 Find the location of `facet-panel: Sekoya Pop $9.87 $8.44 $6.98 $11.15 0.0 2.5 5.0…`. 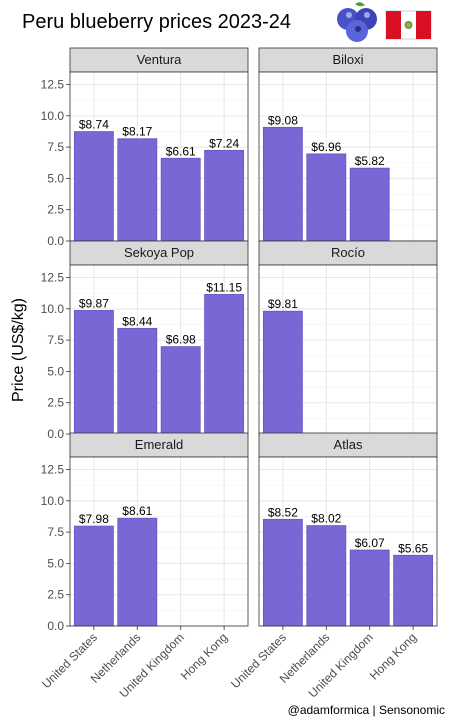

facet-panel: Sekoya Pop $9.87 $8.44 $6.98 $11.15 0.0 2.5 5.0… is located at coordinates (145, 340).